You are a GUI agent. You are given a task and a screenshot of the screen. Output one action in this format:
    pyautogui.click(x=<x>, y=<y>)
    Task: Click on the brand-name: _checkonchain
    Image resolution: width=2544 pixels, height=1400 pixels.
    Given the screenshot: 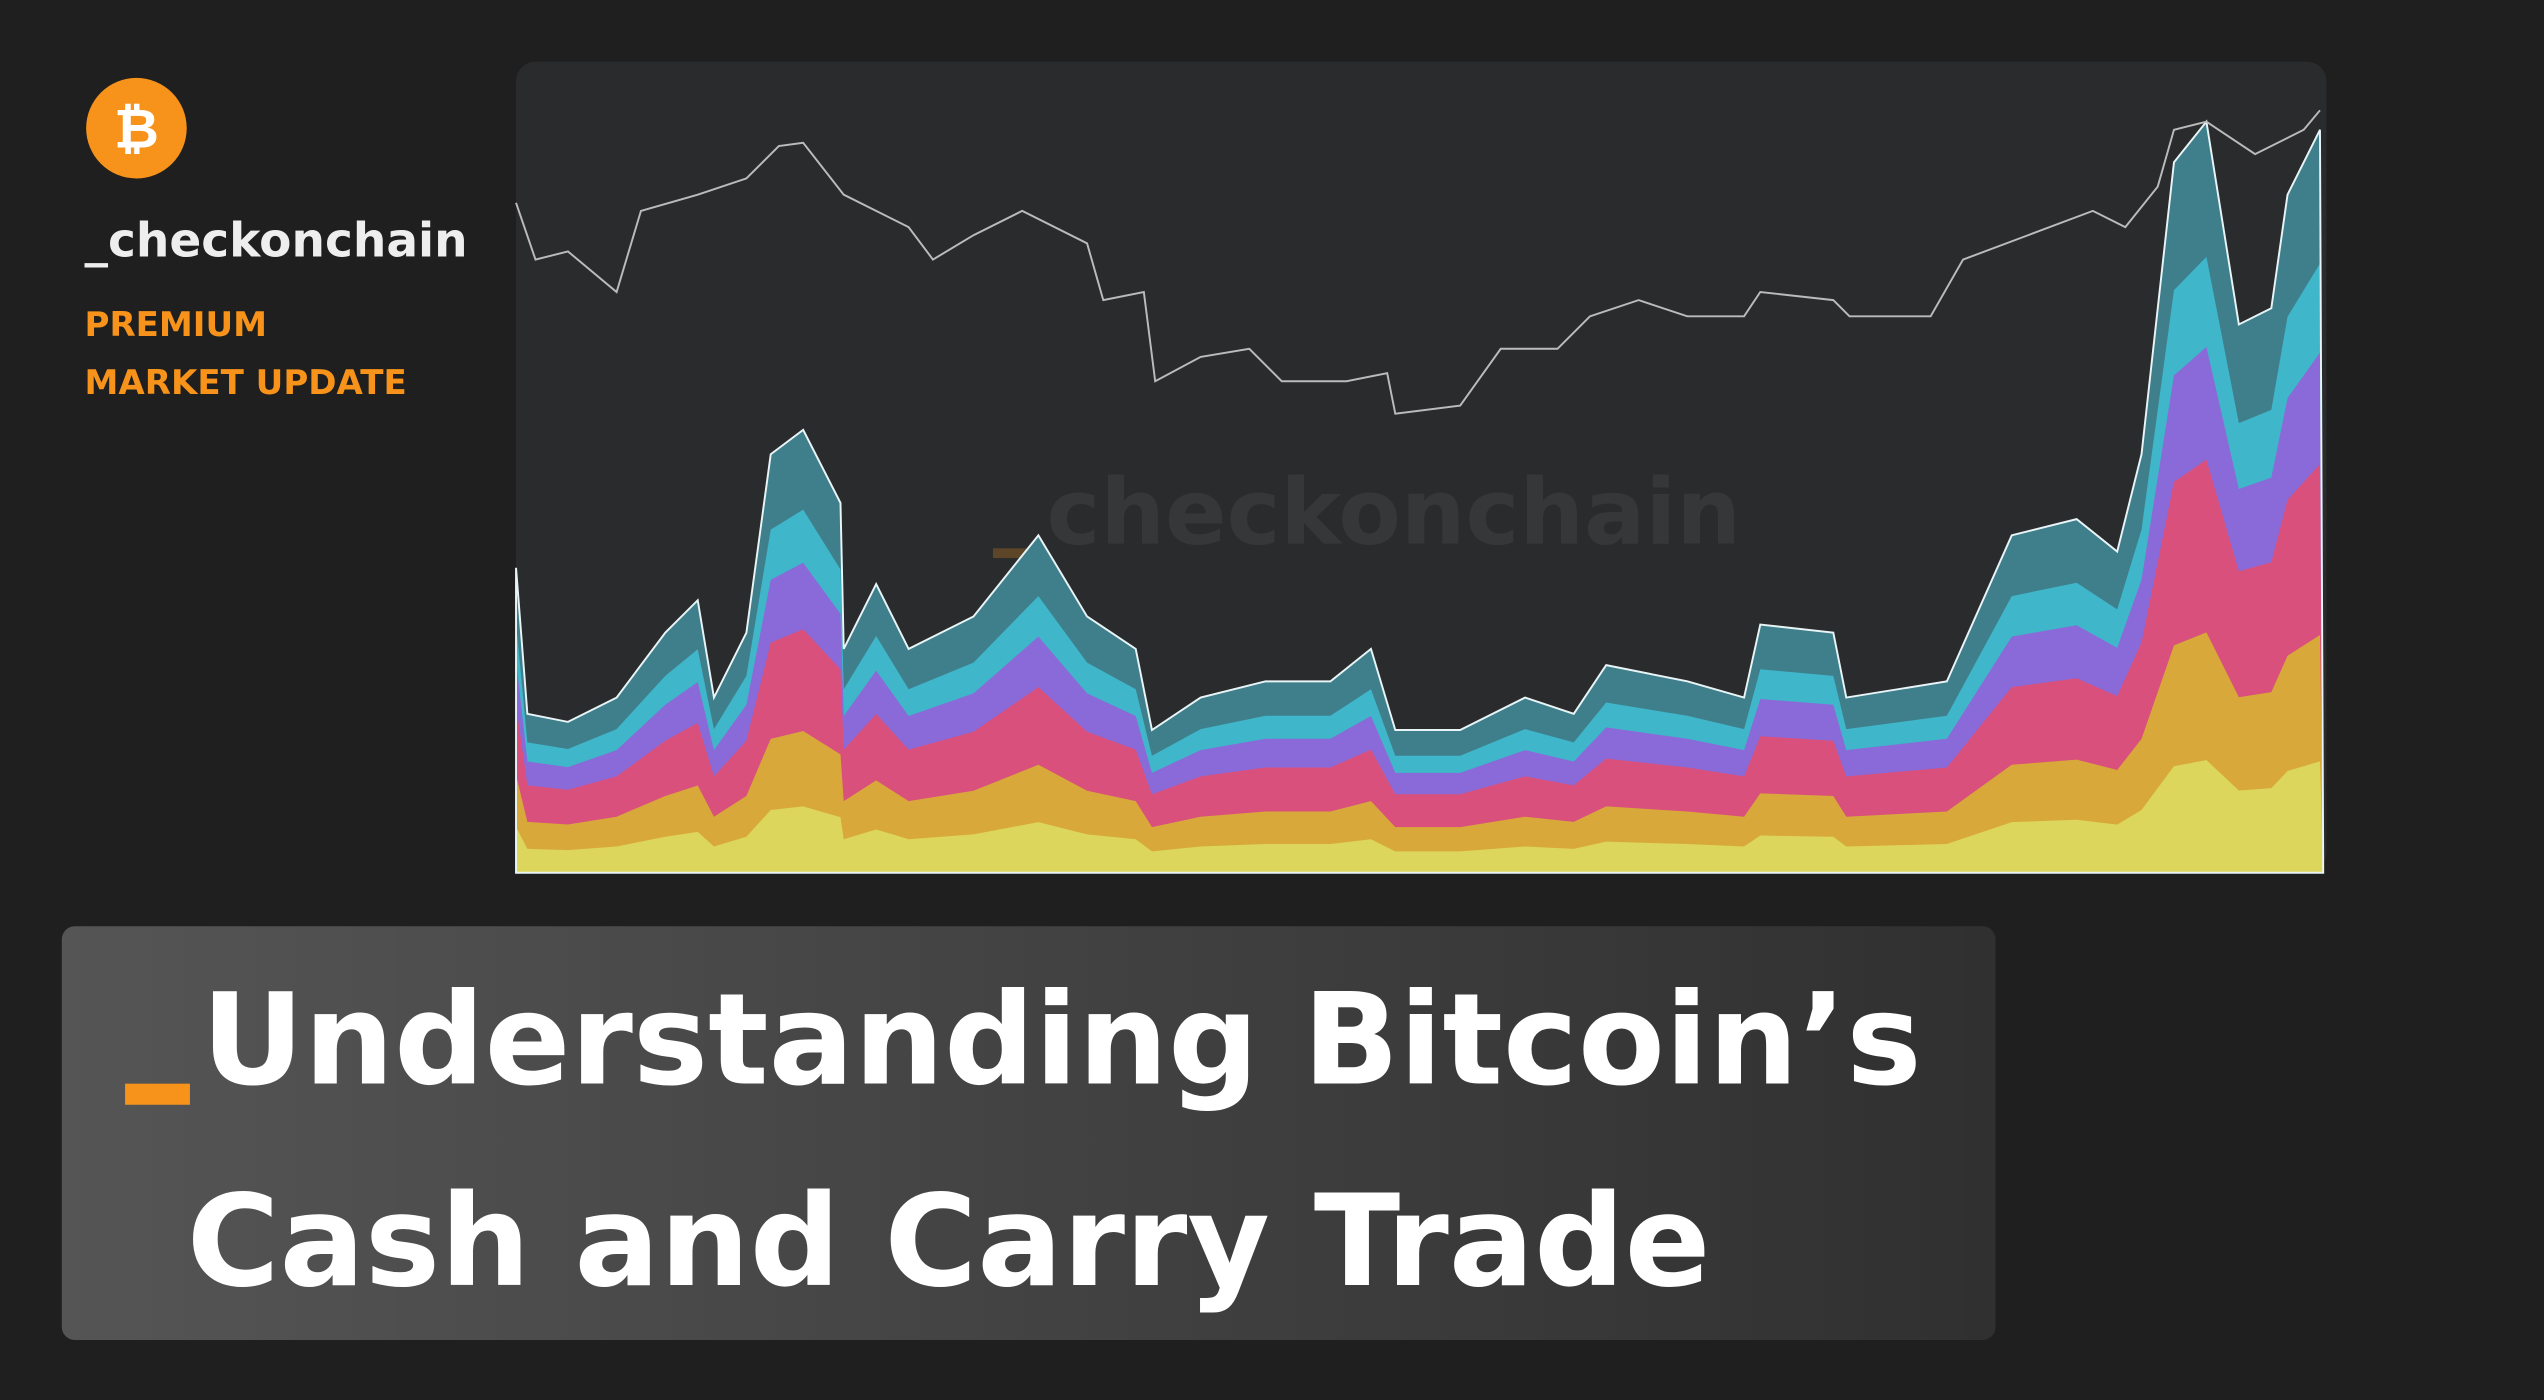 What is the action you would take?
    pyautogui.click(x=276, y=240)
    